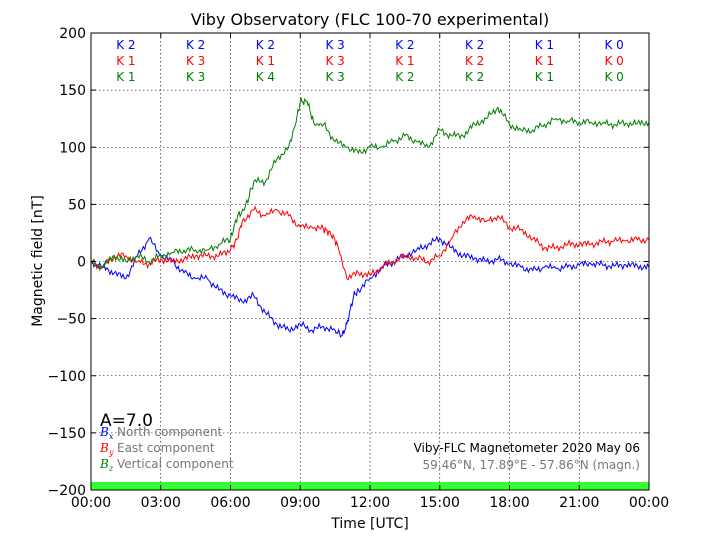  Describe the element at coordinates (111, 436) in the screenshot. I see `legend-subscript: x` at that location.